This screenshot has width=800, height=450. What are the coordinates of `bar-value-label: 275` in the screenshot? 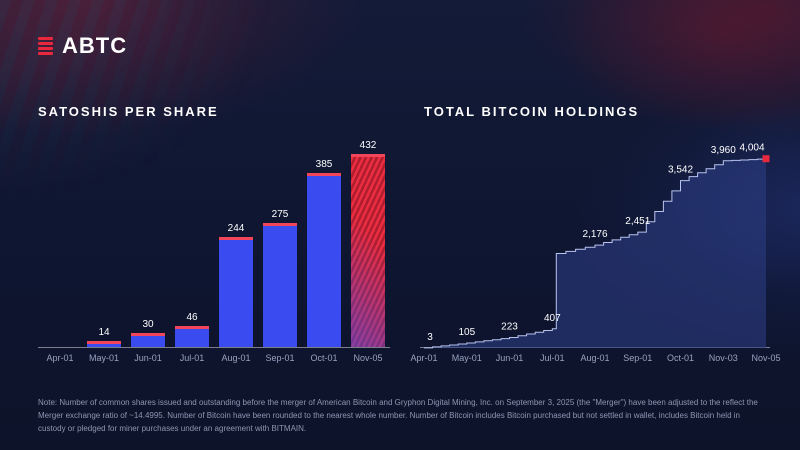 It's located at (280, 214).